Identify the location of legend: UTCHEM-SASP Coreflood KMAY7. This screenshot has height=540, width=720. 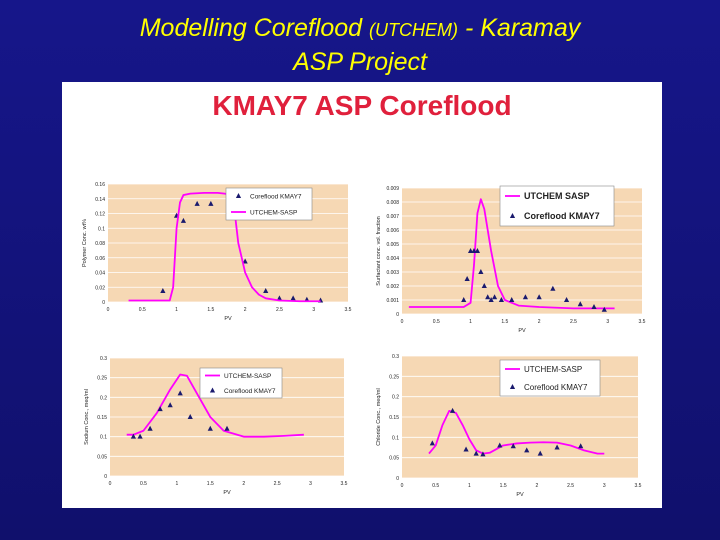
(241, 383).